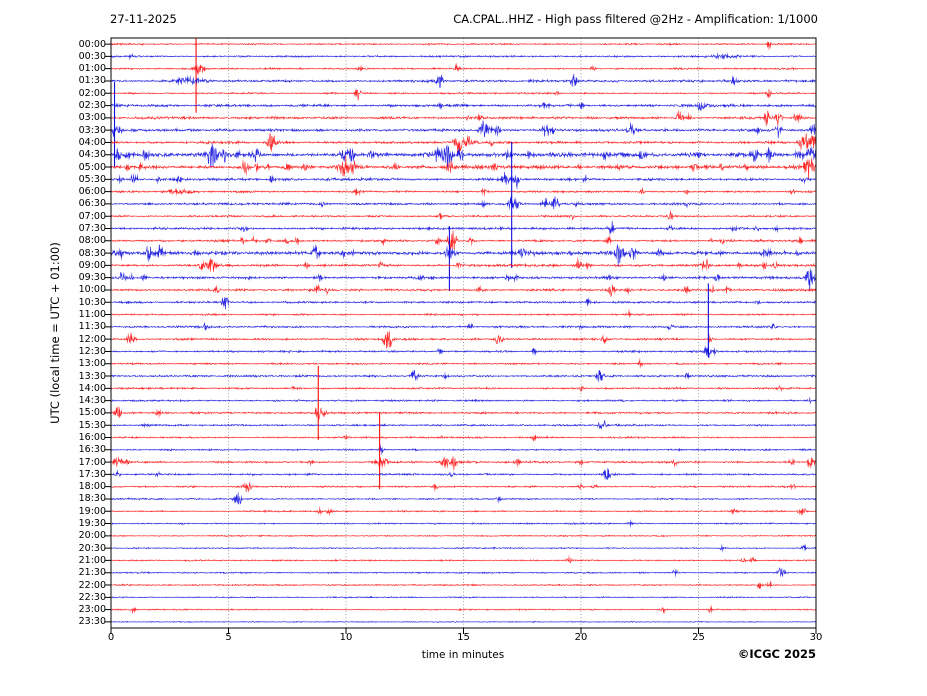  Describe the element at coordinates (92, 560) in the screenshot. I see `y-tick-label: 21:00` at that location.